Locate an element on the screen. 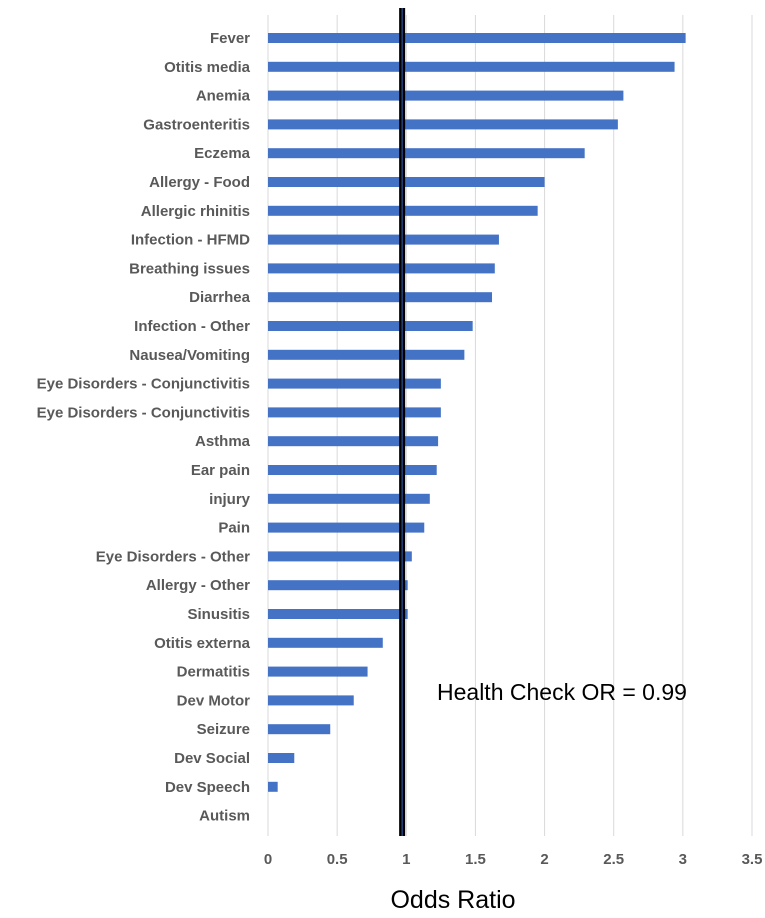 The image size is (765, 918). x-tick-label-1.5: 1.5 is located at coordinates (475, 859).